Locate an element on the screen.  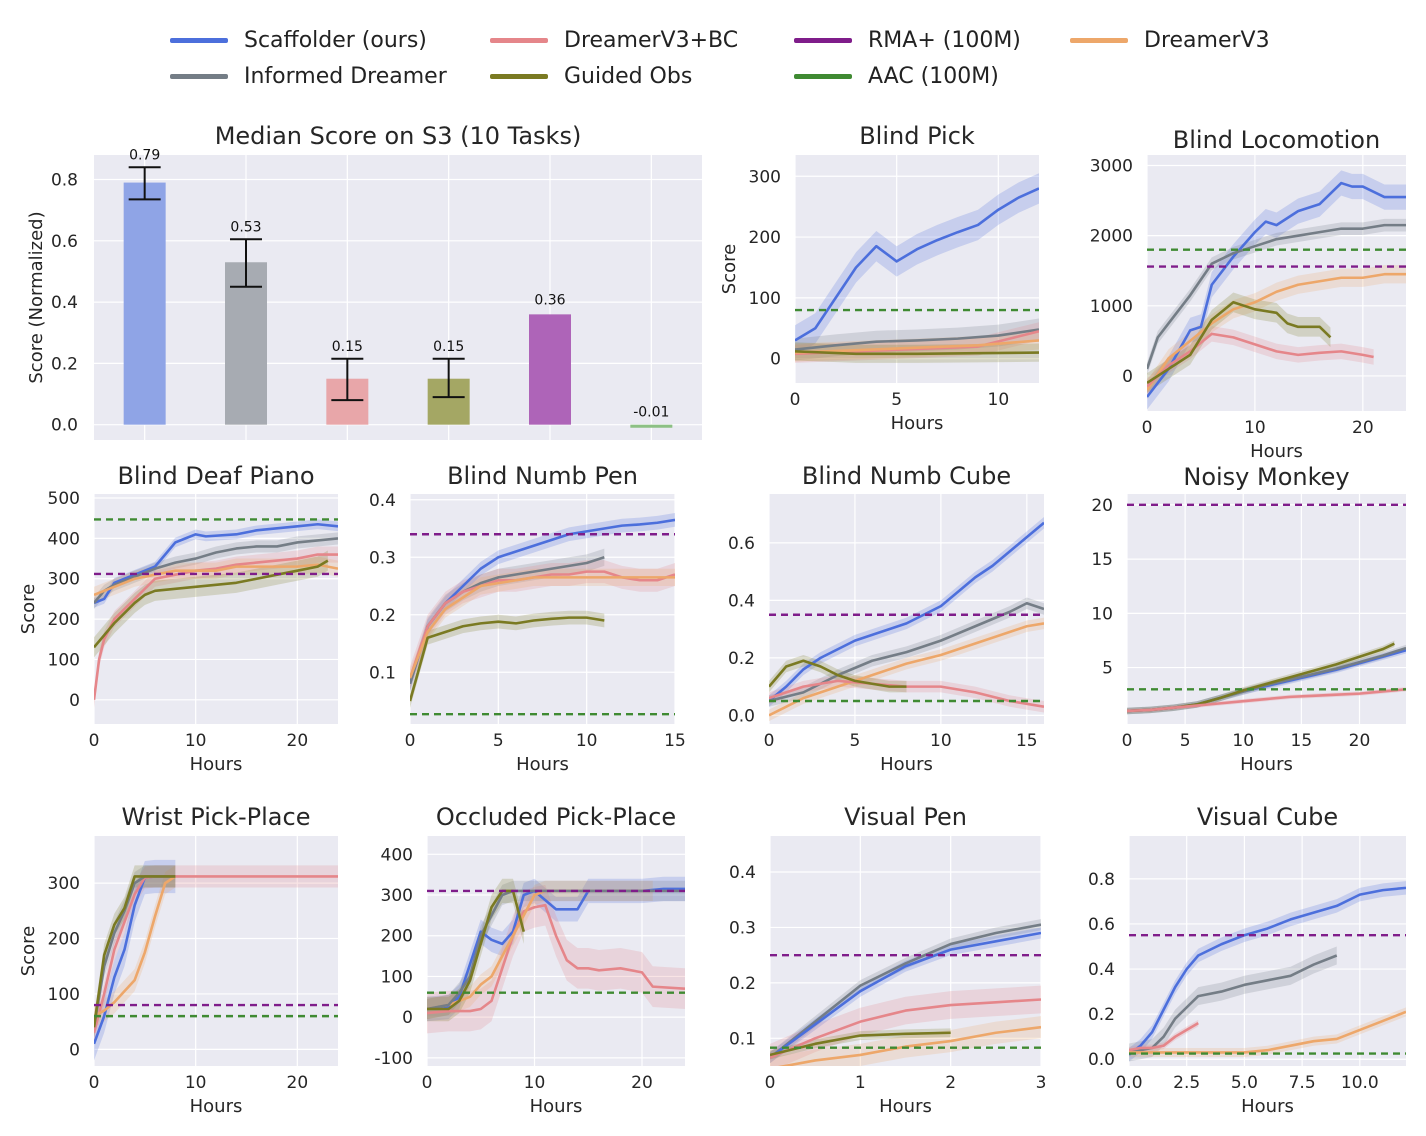
x-tick-label: 1 is located at coordinates (860, 1083).